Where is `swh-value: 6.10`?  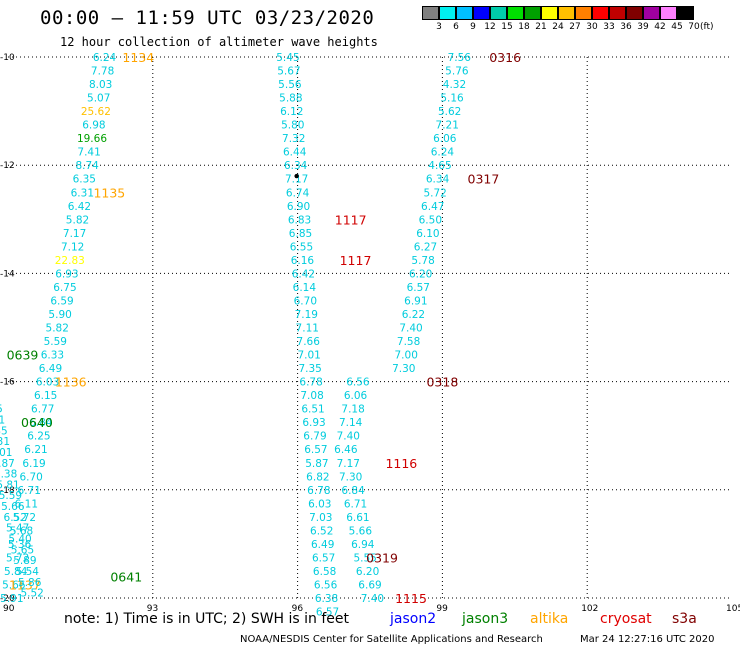
swh-value: 6.10 is located at coordinates (427, 234).